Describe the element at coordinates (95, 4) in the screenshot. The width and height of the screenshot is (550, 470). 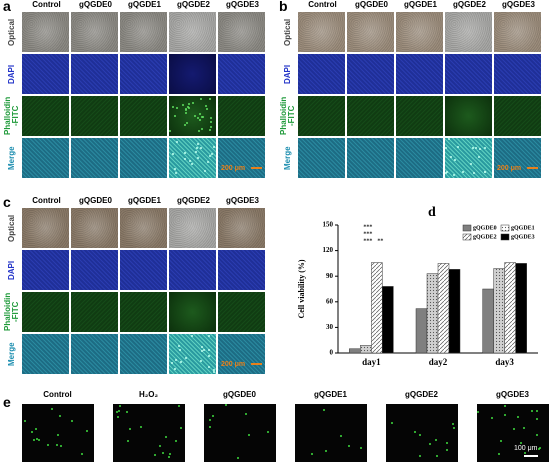
I see `column-header: gQGDE0` at that location.